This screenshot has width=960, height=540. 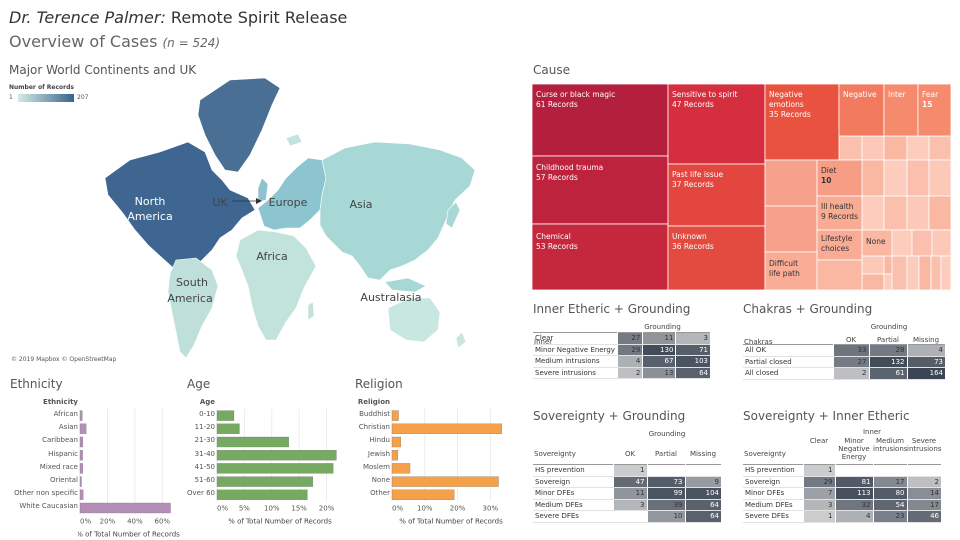 What do you see at coordinates (877, 243) in the screenshot?
I see `tile-none` at bounding box center [877, 243].